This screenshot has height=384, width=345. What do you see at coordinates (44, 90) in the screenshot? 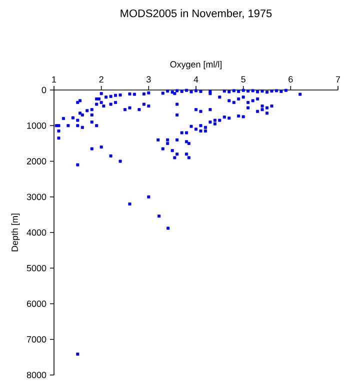
I see `y-tick-label: 0` at bounding box center [44, 90].